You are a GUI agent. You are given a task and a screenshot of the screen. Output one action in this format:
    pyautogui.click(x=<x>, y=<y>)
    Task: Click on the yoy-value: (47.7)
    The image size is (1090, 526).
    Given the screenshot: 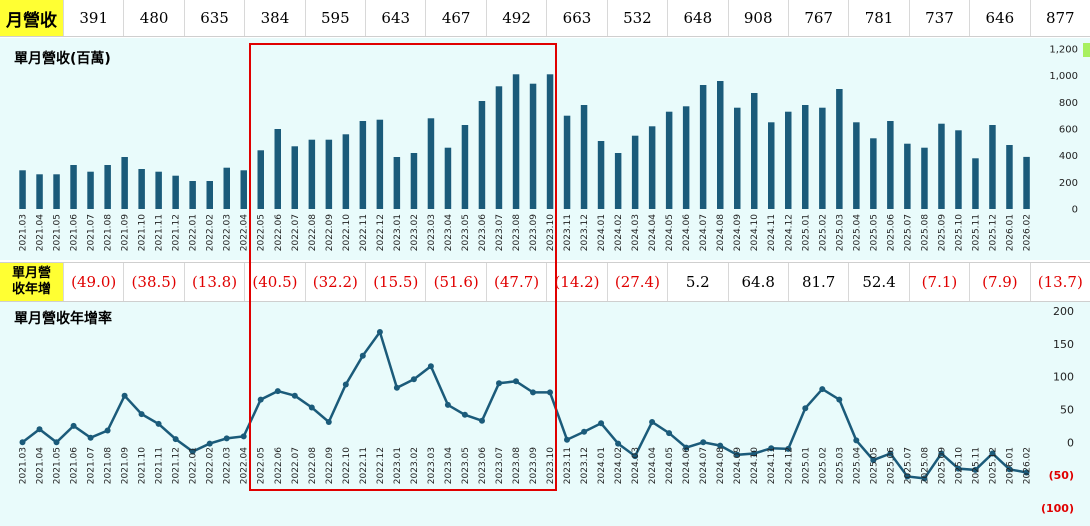 What is the action you would take?
    pyautogui.click(x=515, y=282)
    